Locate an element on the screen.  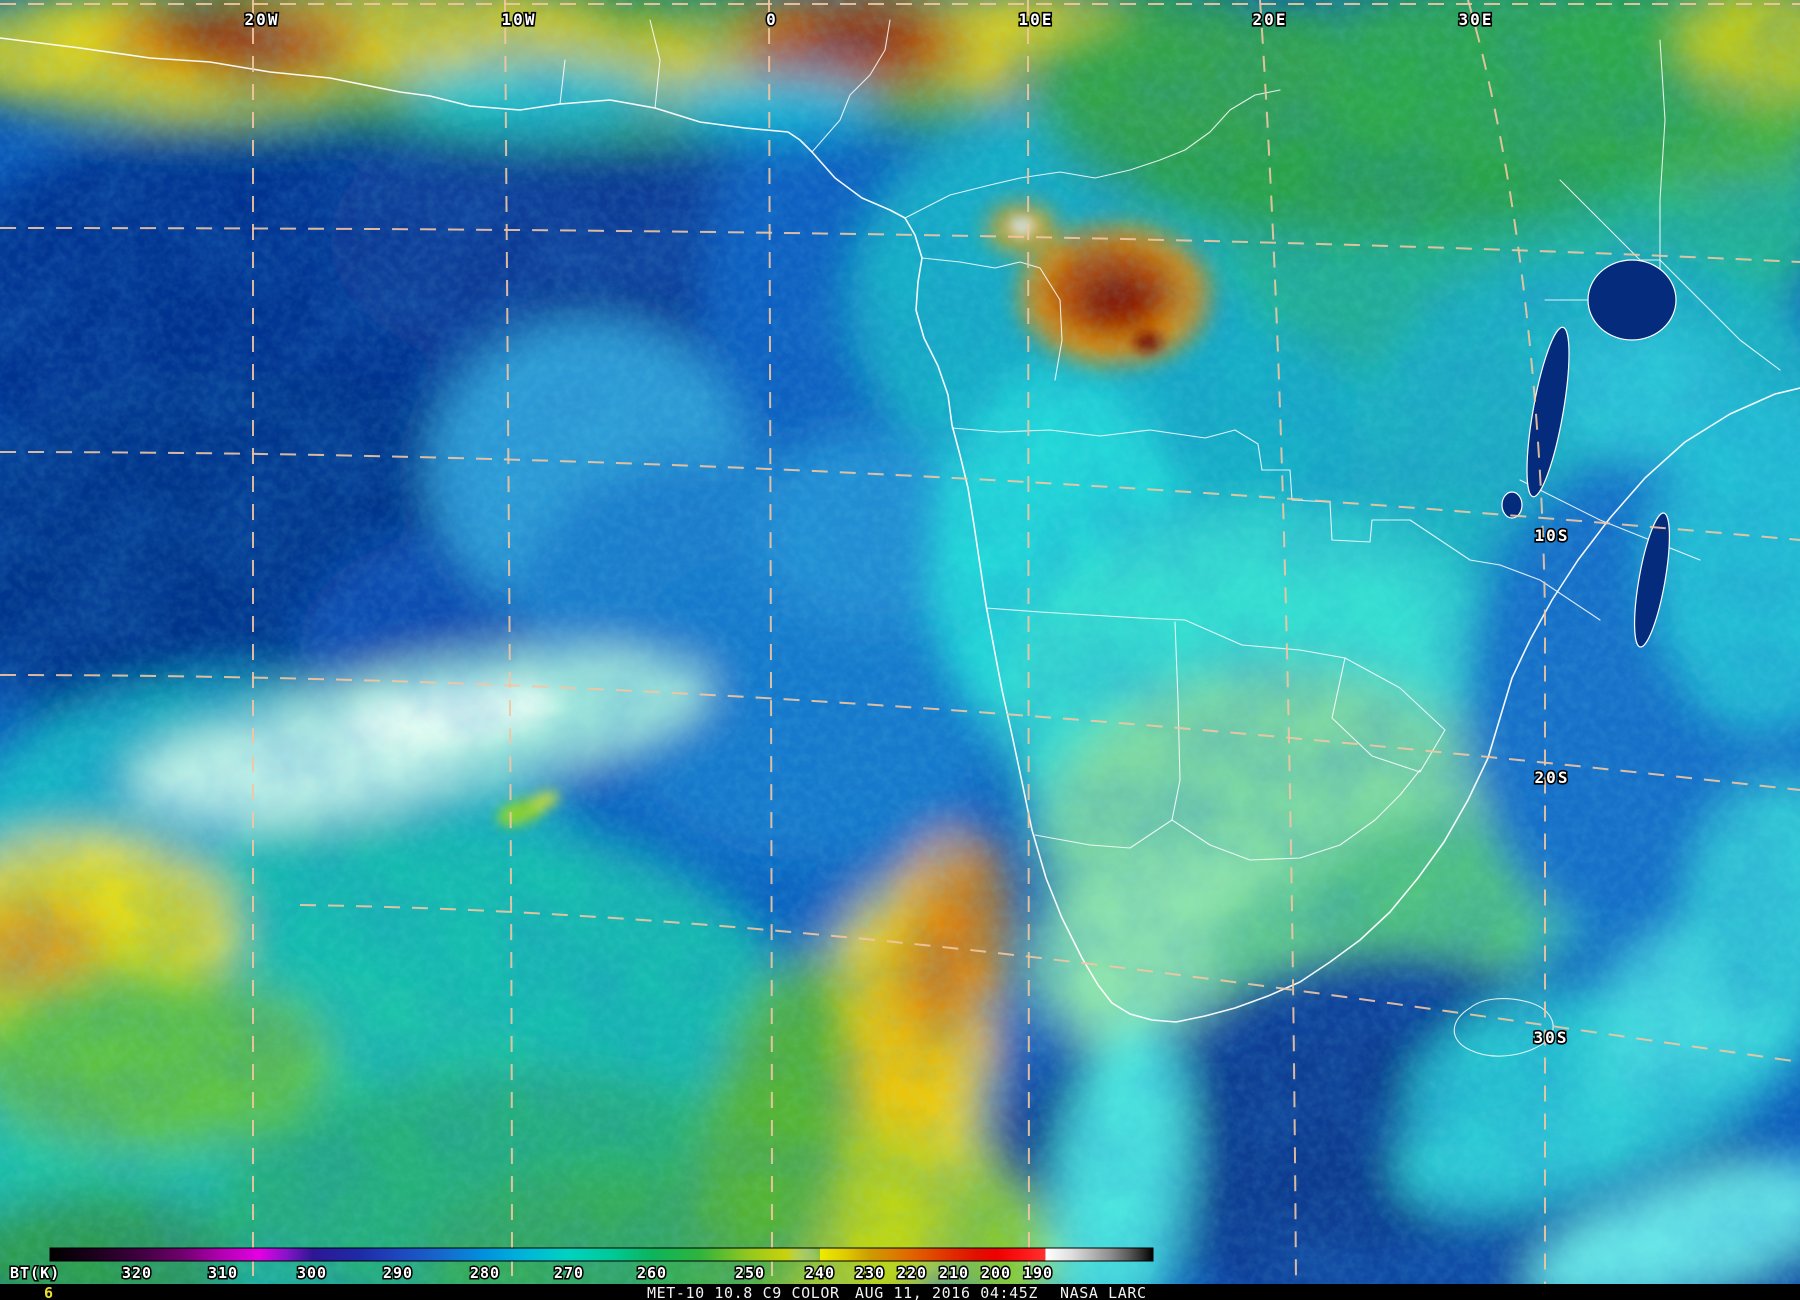
product-caption: MET-10 10.8 C9 COLOR is located at coordinates (743, 1292).